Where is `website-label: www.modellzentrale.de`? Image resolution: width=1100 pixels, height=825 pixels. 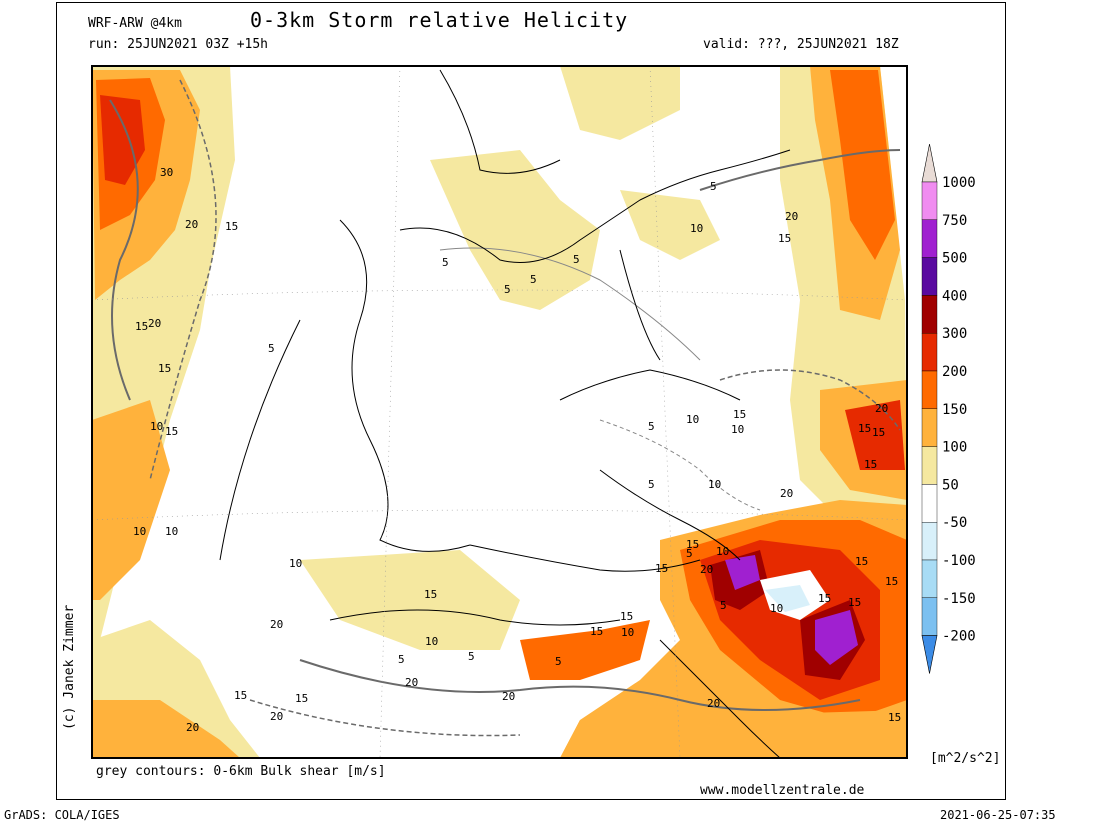
website-label: www.modellzentrale.de is located at coordinates (782, 790).